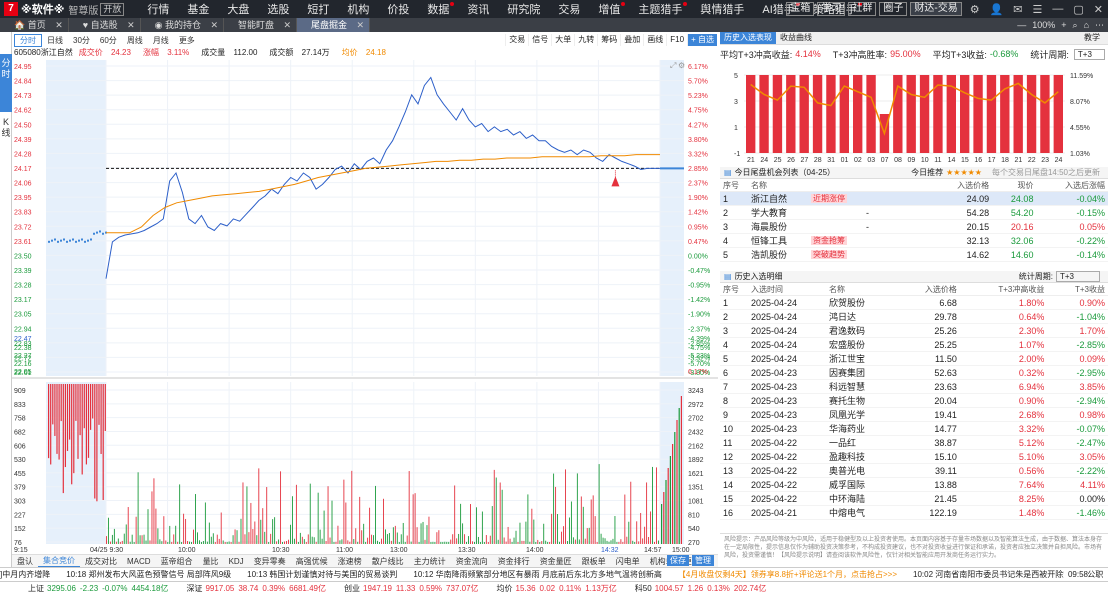  What do you see at coordinates (358, 10) in the screenshot?
I see `menu-item: 机构` at bounding box center [358, 10].